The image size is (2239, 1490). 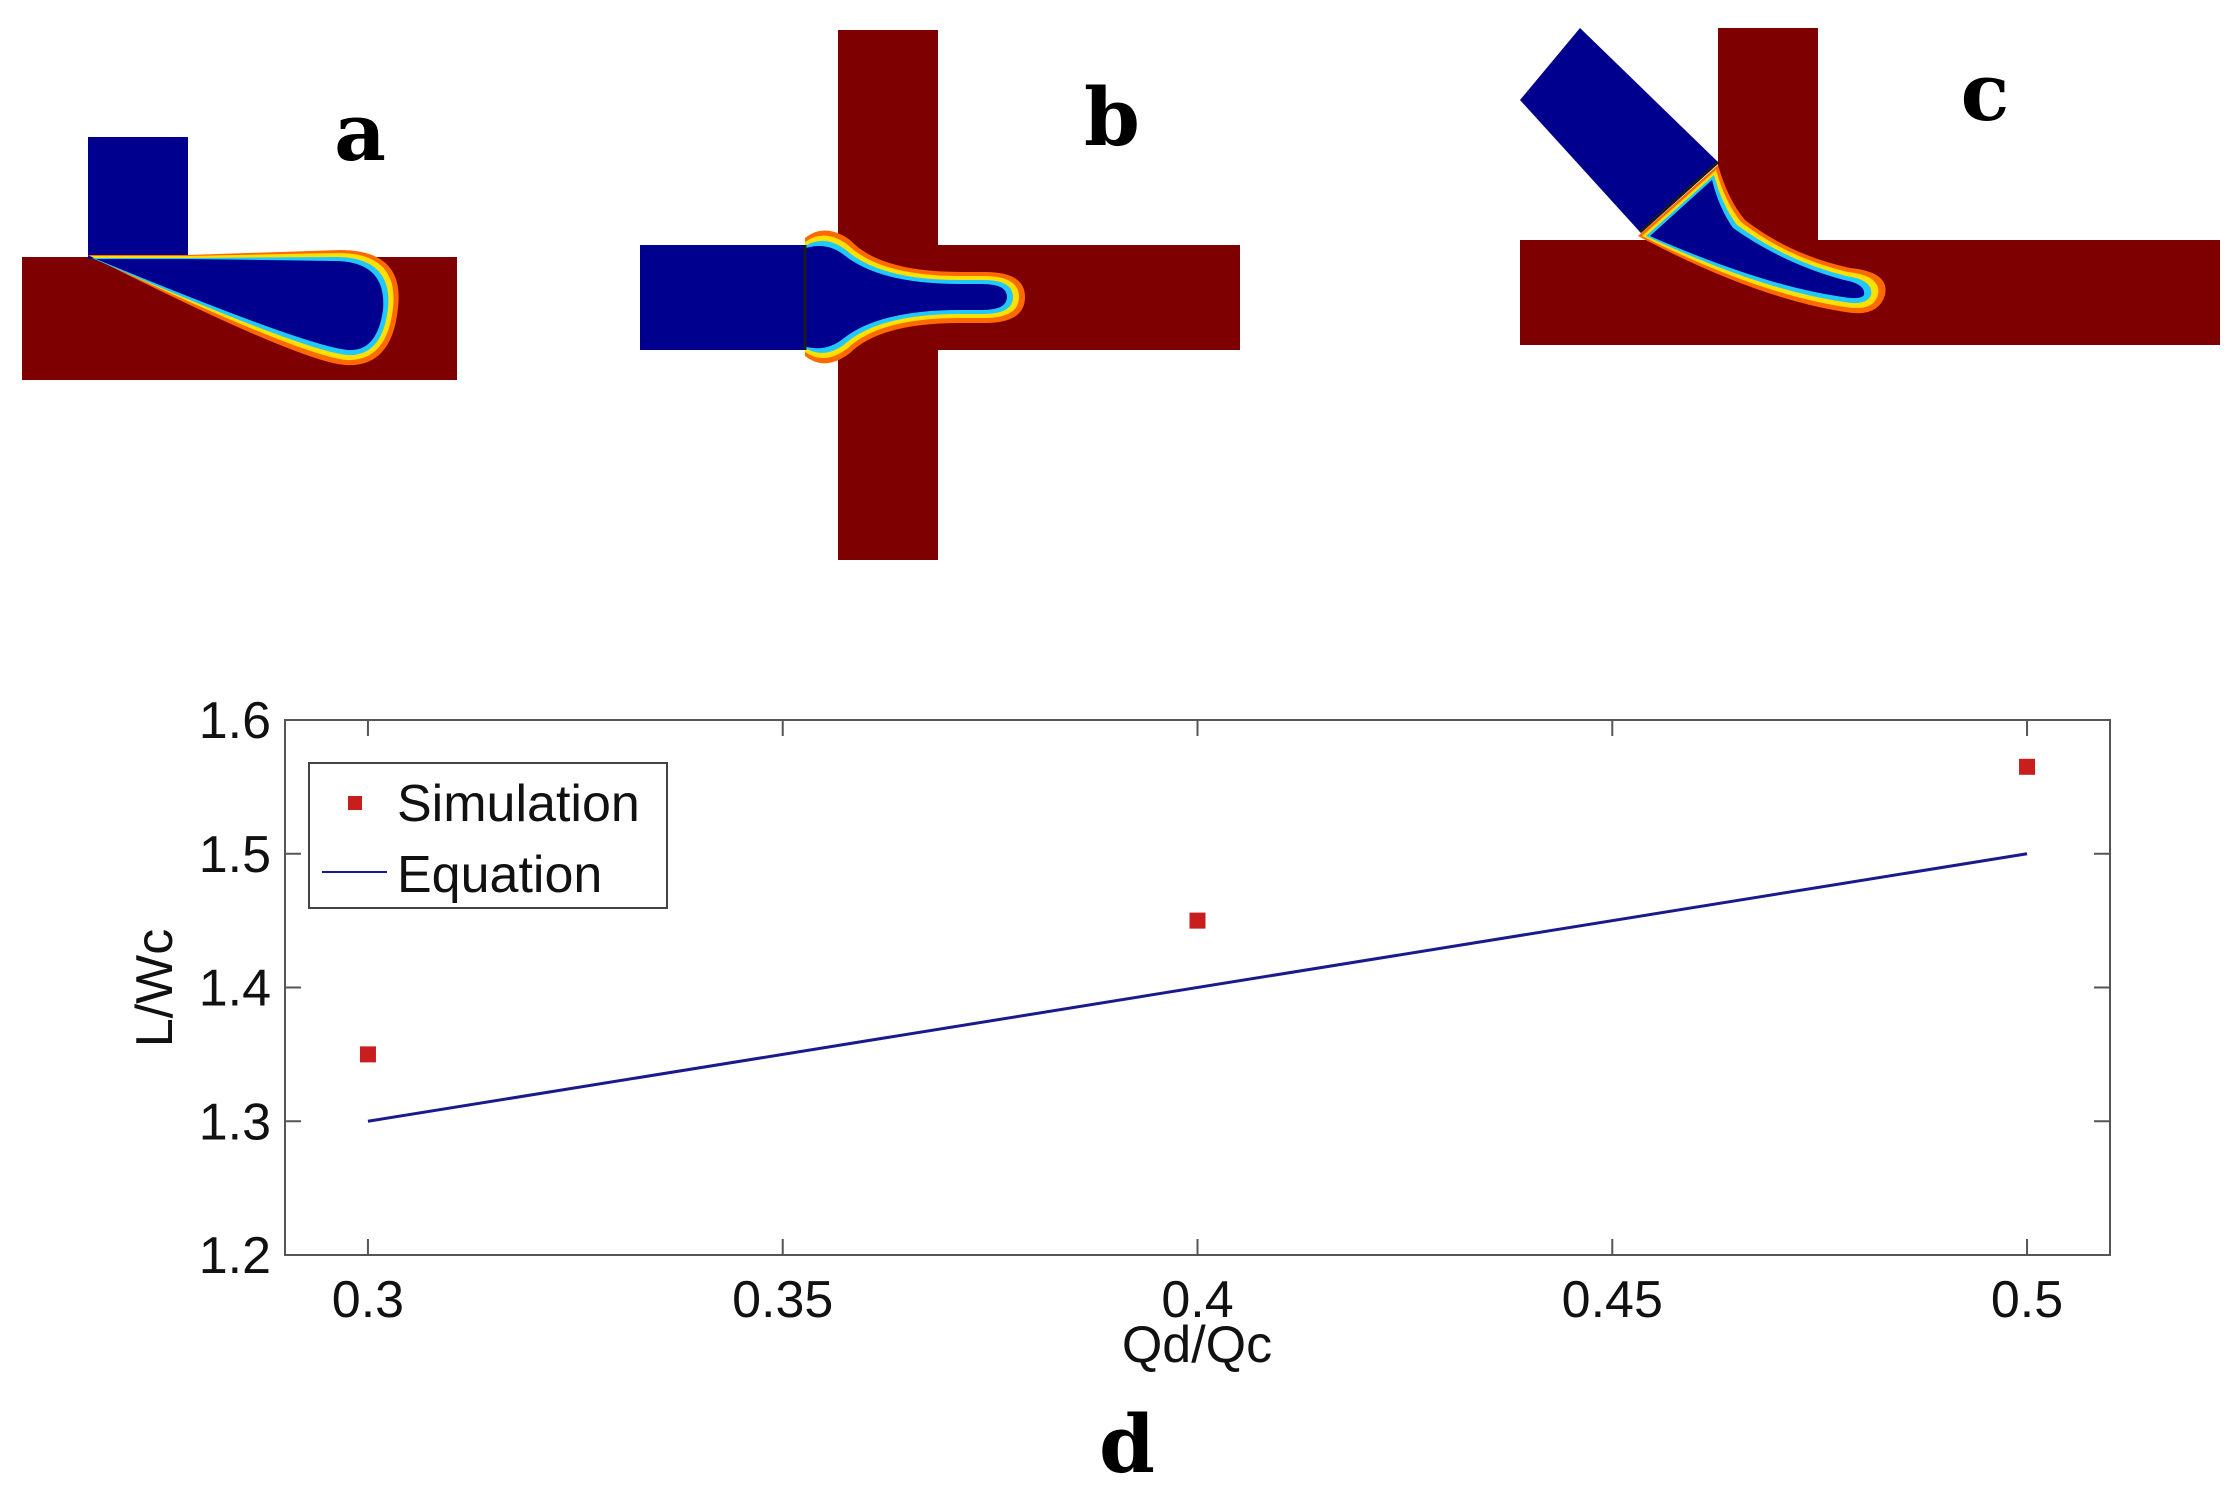 I want to click on panel-c-label: c, so click(x=1985, y=92).